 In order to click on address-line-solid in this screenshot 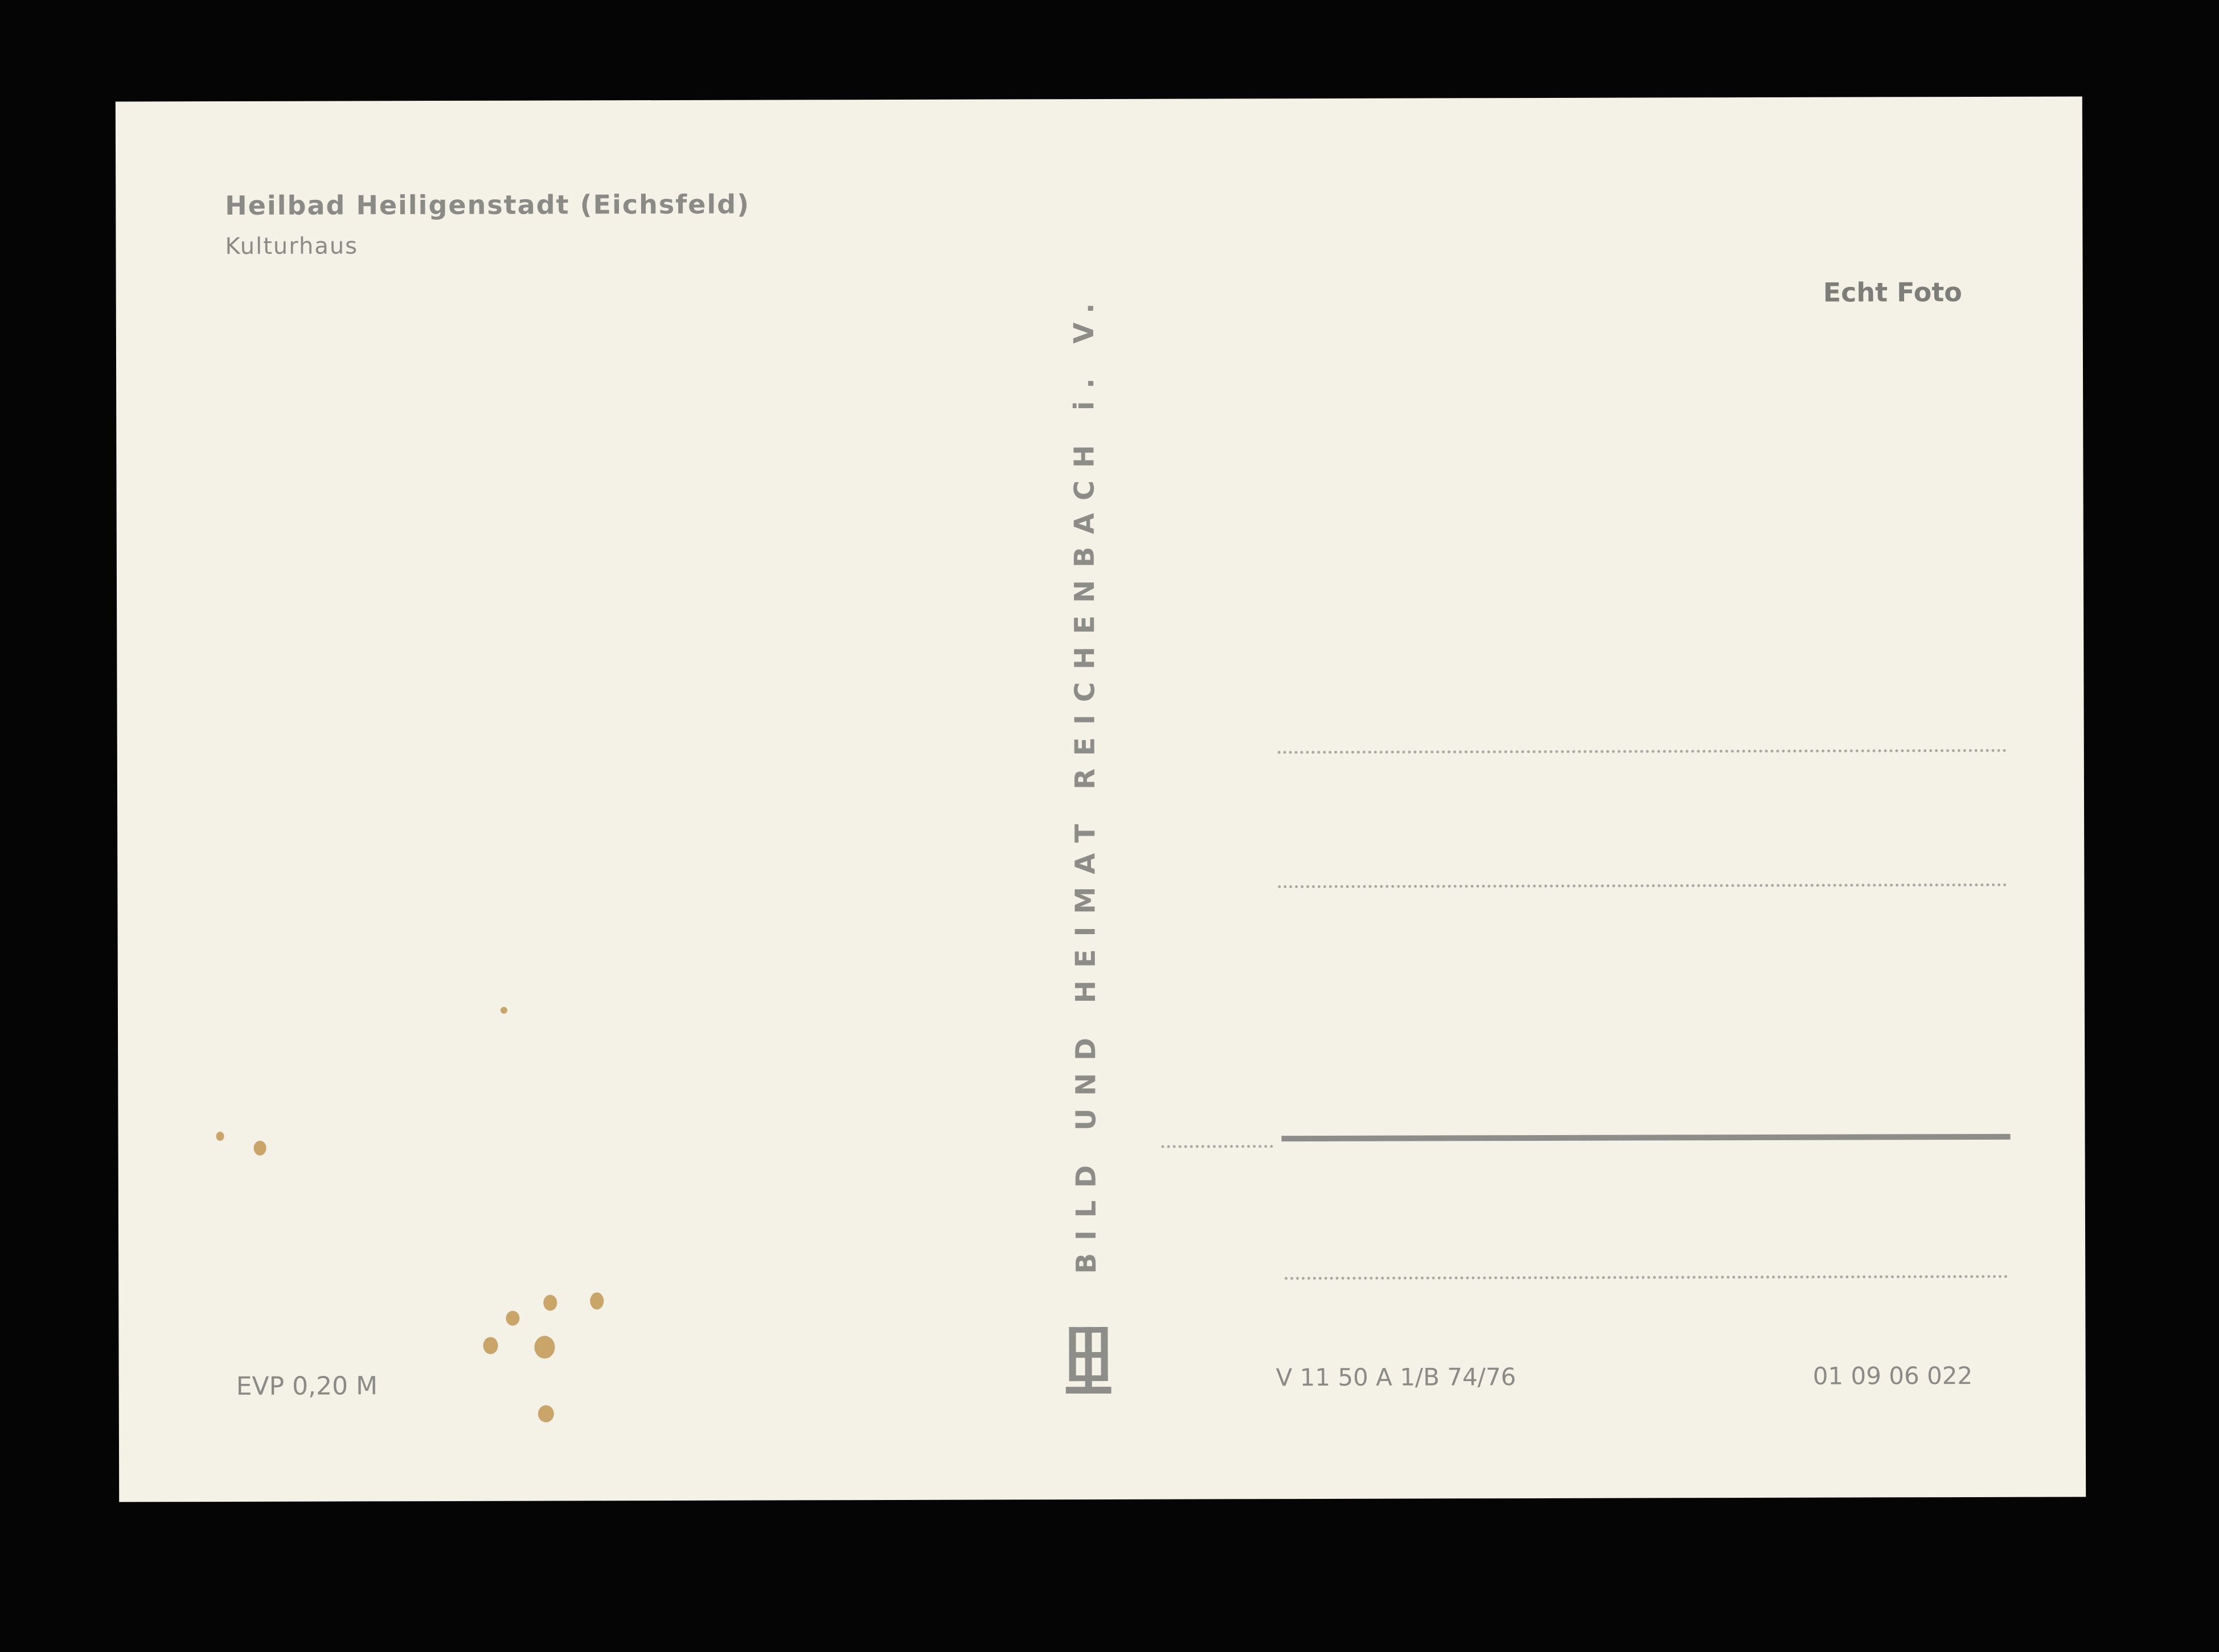, I will do `click(1646, 1137)`.